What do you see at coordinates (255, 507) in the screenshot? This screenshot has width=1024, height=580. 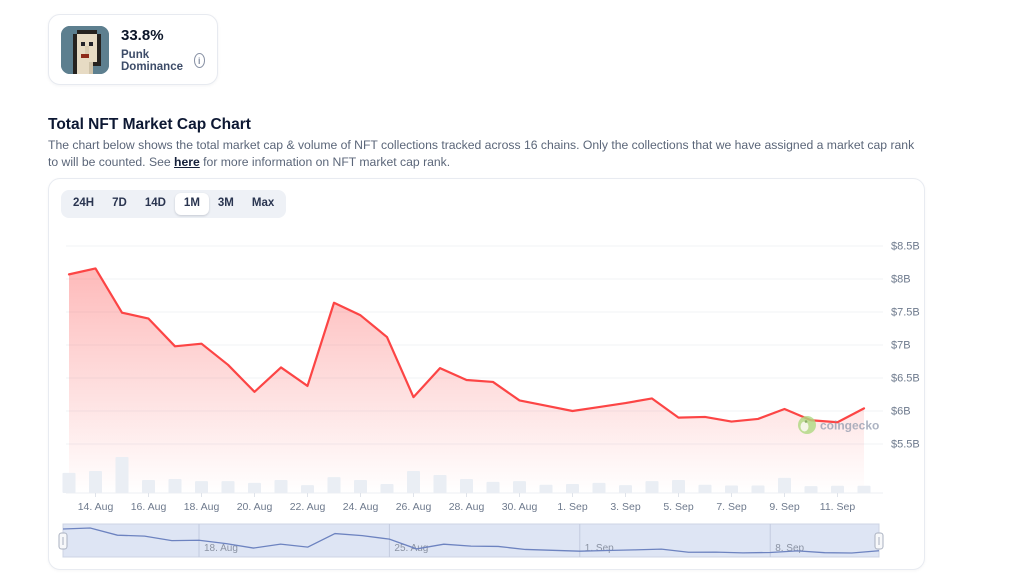 I see `x-axis-label: 20. Aug` at bounding box center [255, 507].